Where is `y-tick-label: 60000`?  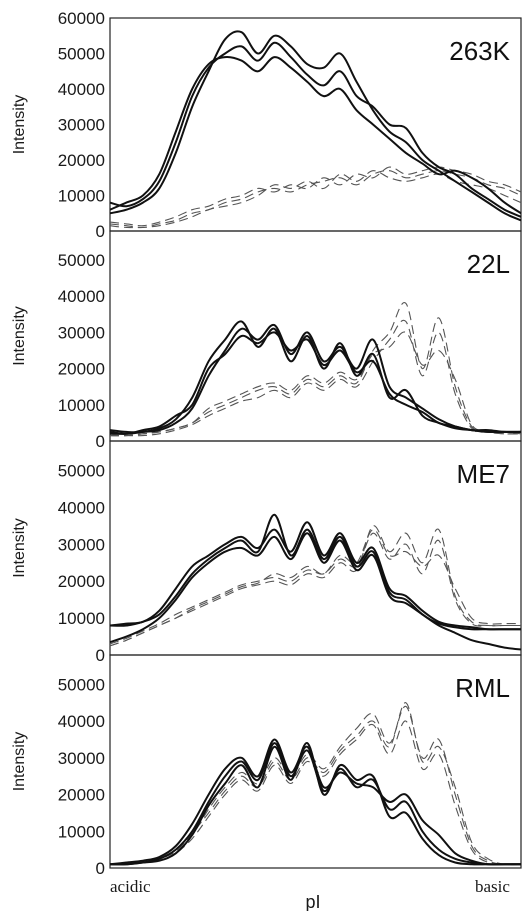
y-tick-label: 60000 is located at coordinates (81, 18).